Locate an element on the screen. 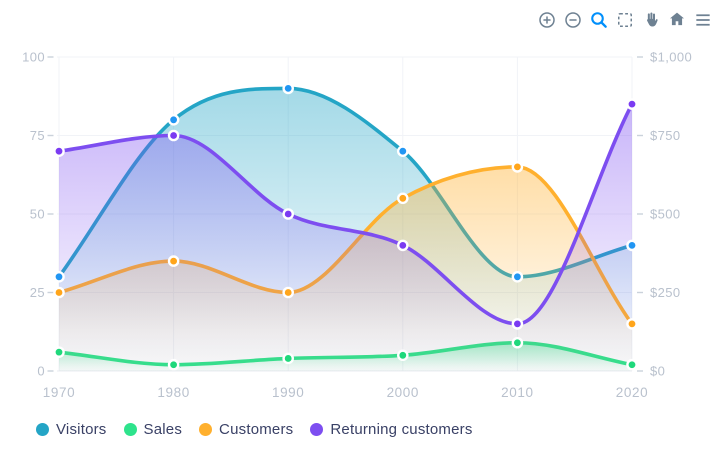 This screenshot has width=722, height=454. zoom-in-icon is located at coordinates (546, 20).